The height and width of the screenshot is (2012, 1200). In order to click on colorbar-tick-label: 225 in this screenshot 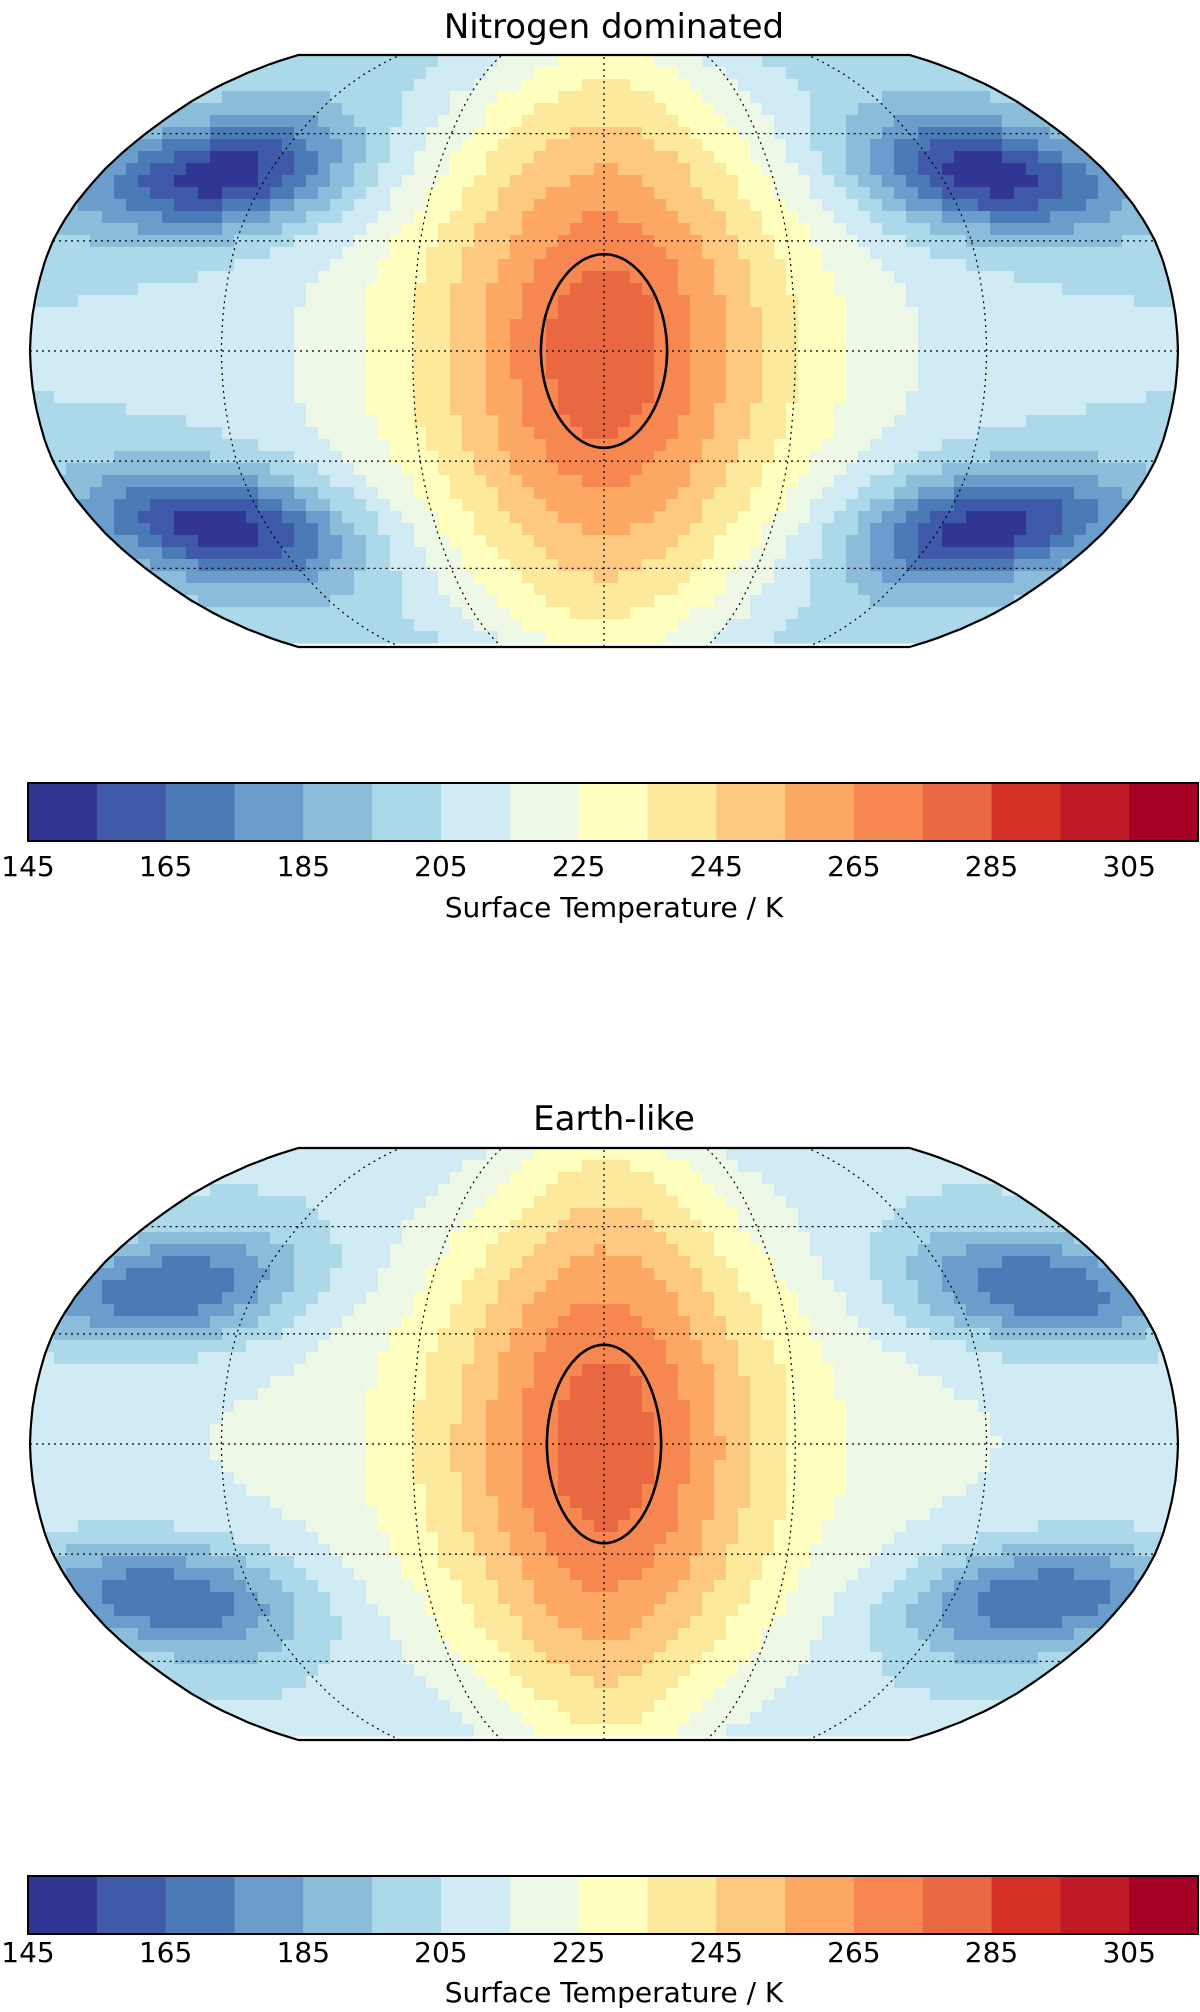, I will do `click(578, 866)`.